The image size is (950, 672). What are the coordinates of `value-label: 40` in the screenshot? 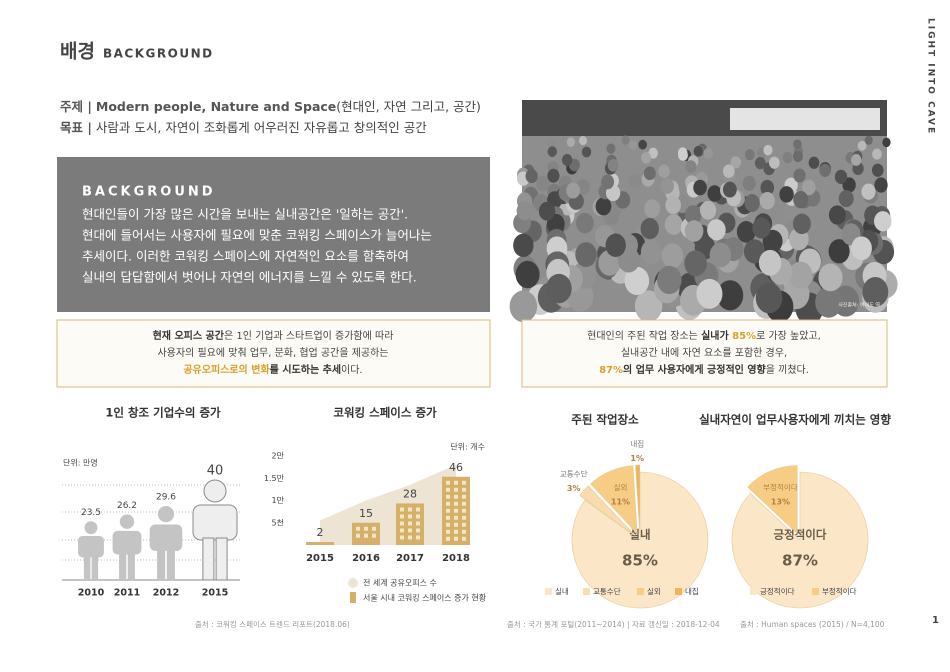 It's located at (215, 471).